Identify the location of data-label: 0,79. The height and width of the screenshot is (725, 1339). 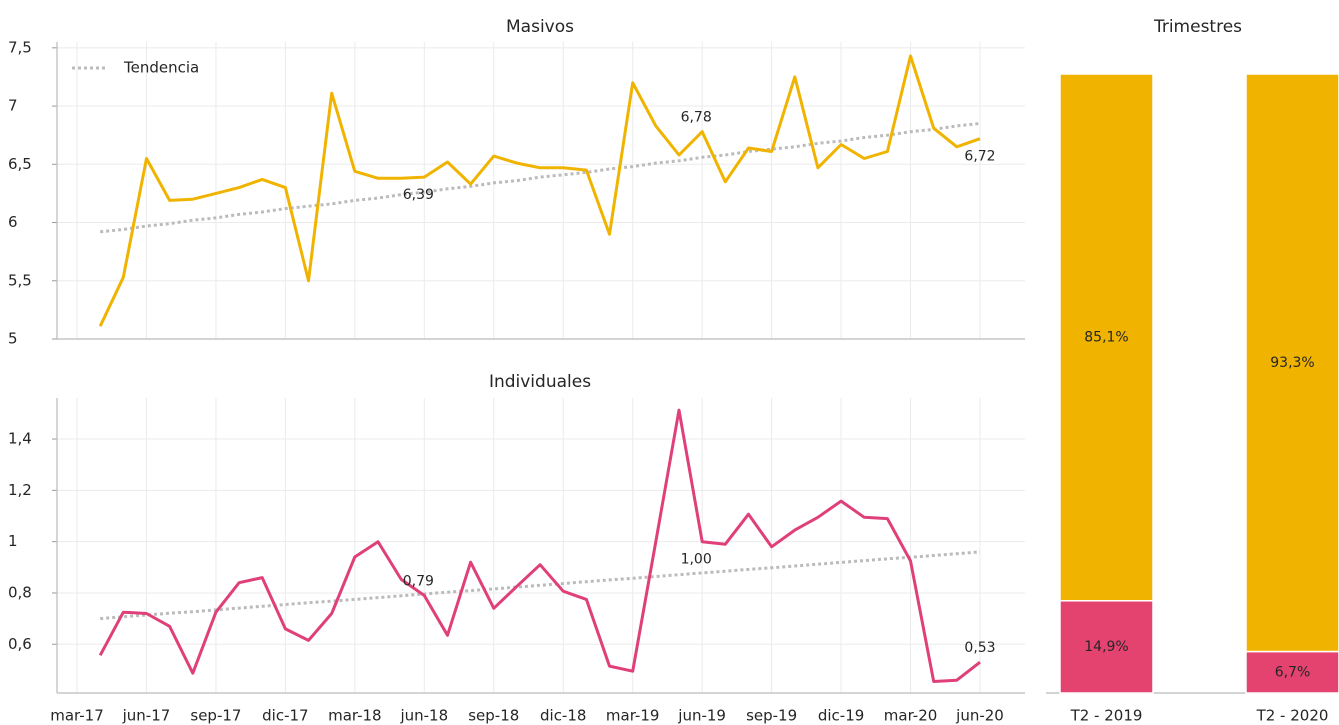
(418, 582).